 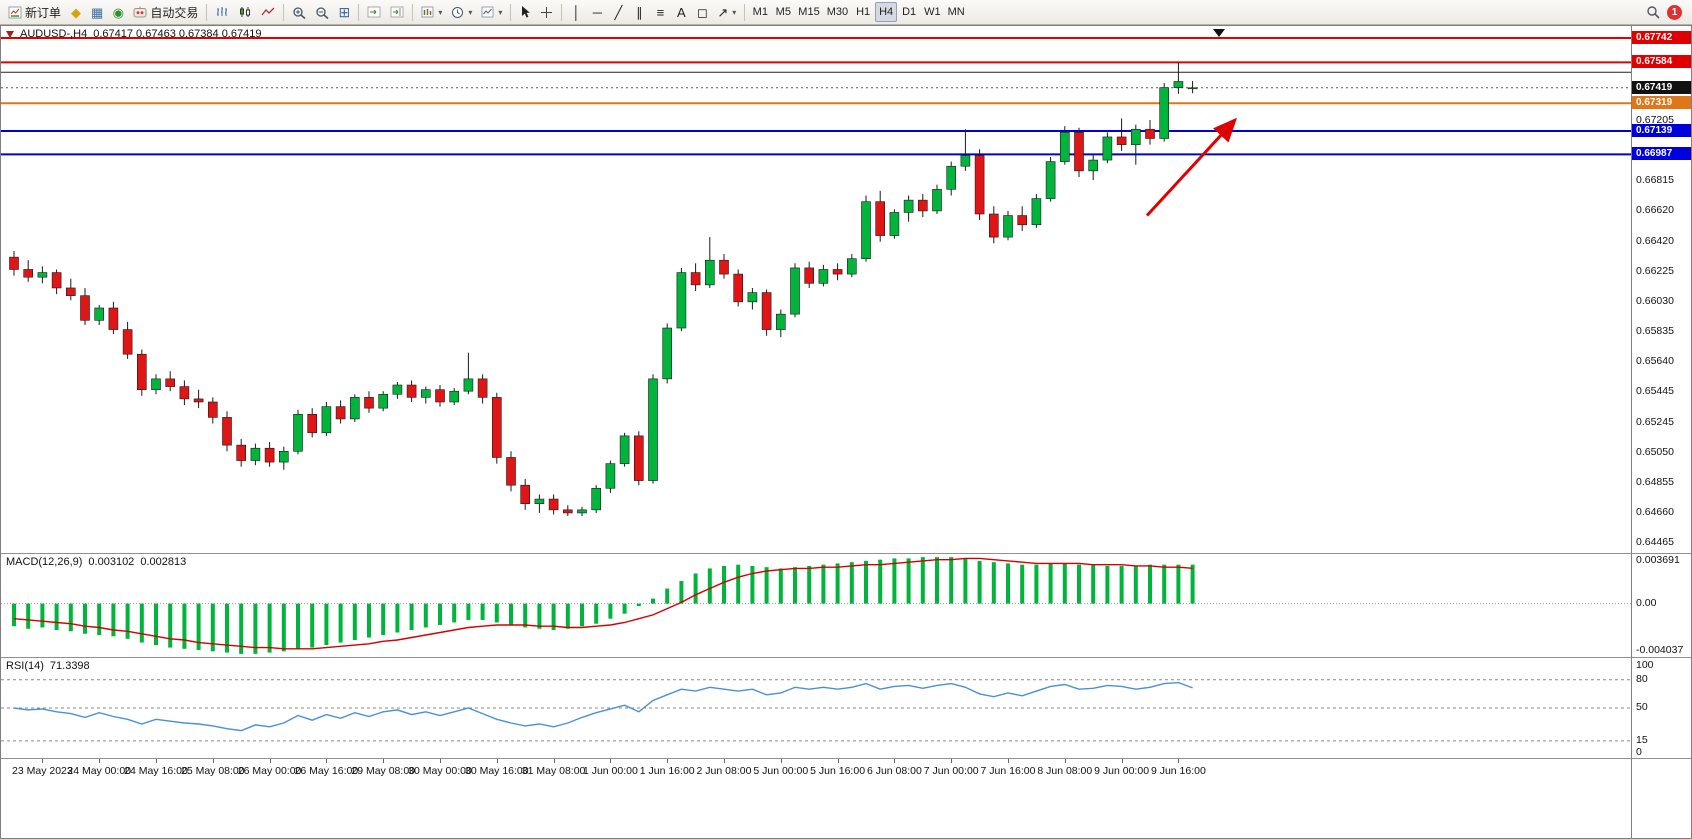 I want to click on y-axis-label: 0.66815, so click(x=1655, y=180).